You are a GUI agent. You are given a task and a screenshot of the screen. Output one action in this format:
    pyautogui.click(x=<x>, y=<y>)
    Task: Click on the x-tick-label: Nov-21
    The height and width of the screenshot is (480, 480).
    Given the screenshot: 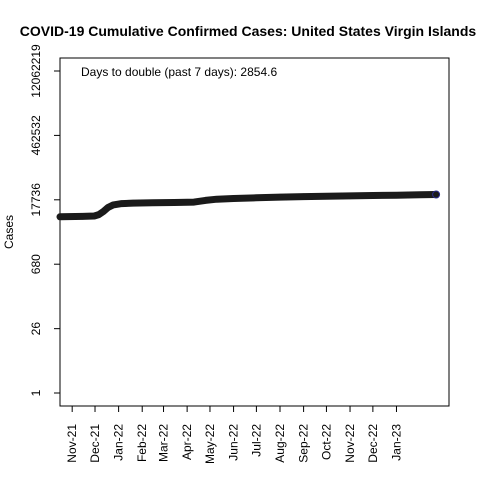 What is the action you would take?
    pyautogui.click(x=72, y=443)
    